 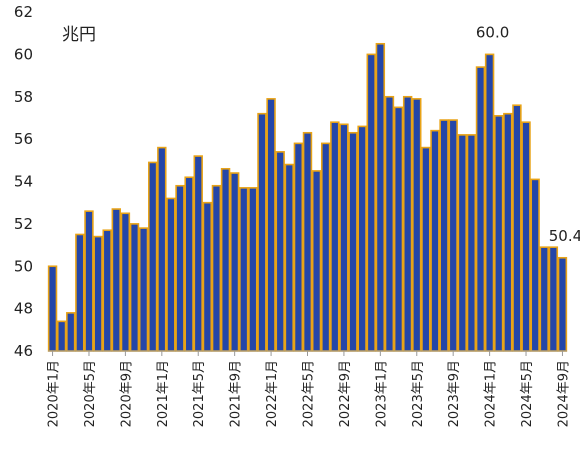 I want to click on x-tick-label: 2021年1月, so click(x=163, y=393).